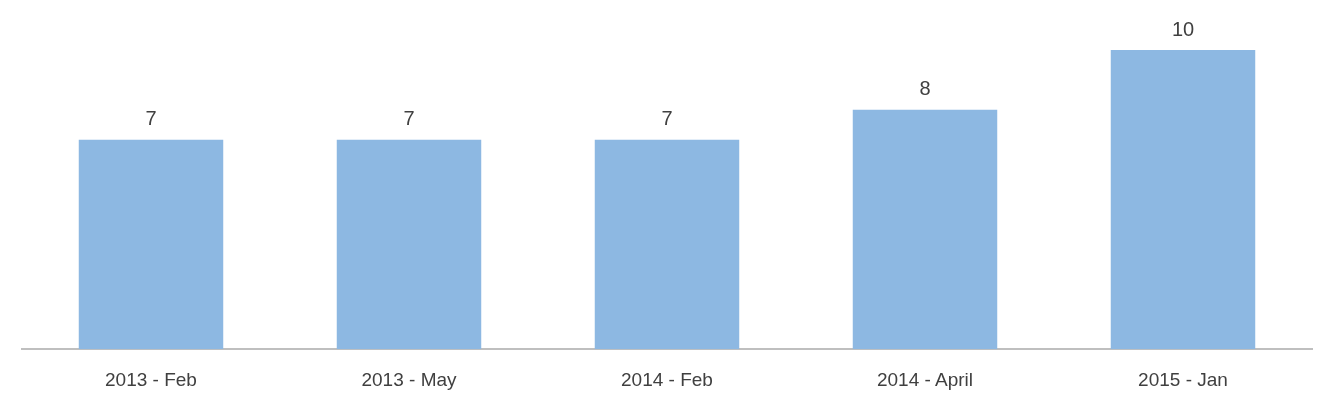 The image size is (1334, 420). What do you see at coordinates (1183, 28) in the screenshot?
I see `data-label: 10` at bounding box center [1183, 28].